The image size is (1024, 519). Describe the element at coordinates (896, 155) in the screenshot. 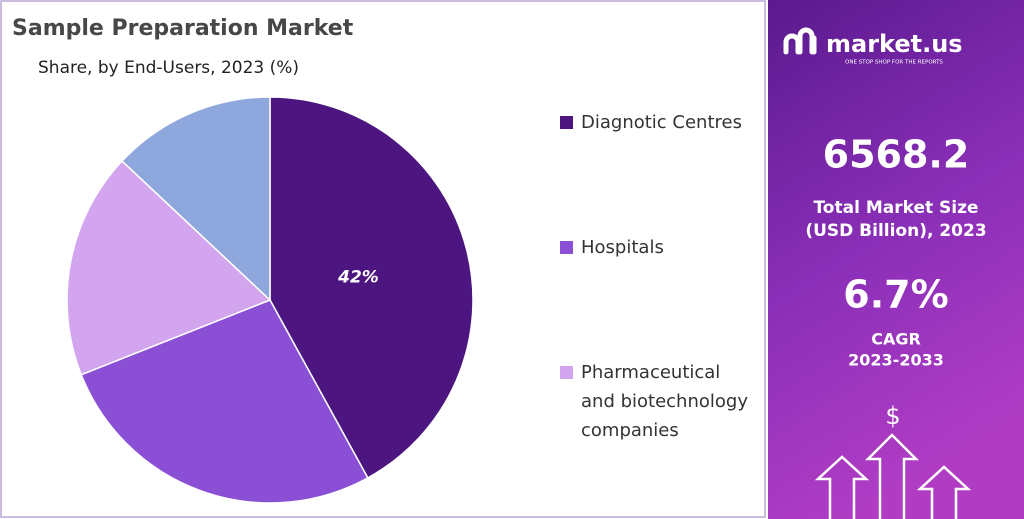

I see `market-size: 6568.2` at that location.